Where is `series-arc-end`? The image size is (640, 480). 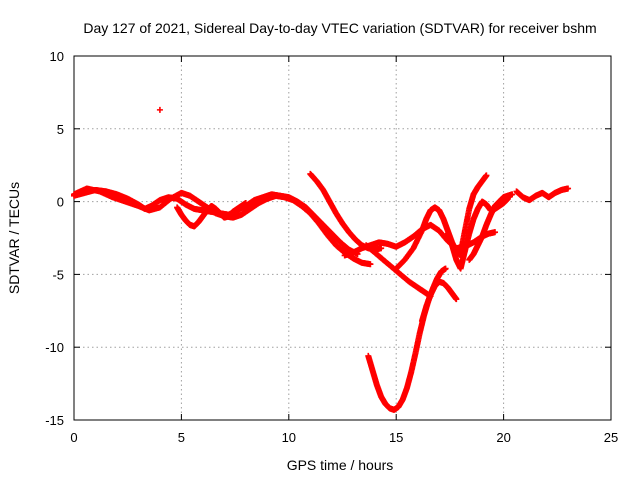
series-arc-end is located at coordinates (542, 194).